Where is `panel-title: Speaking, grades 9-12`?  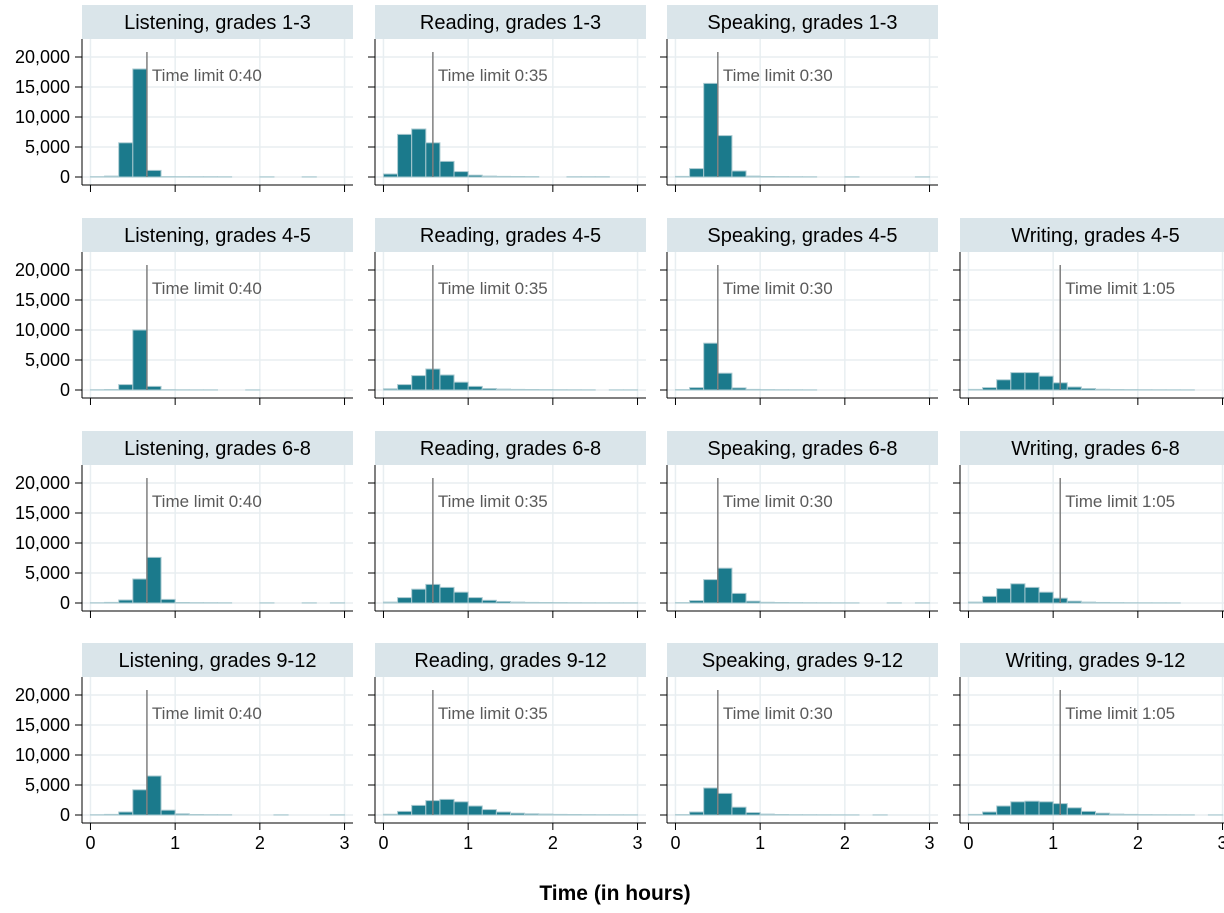
panel-title: Speaking, grades 9-12 is located at coordinates (802, 661).